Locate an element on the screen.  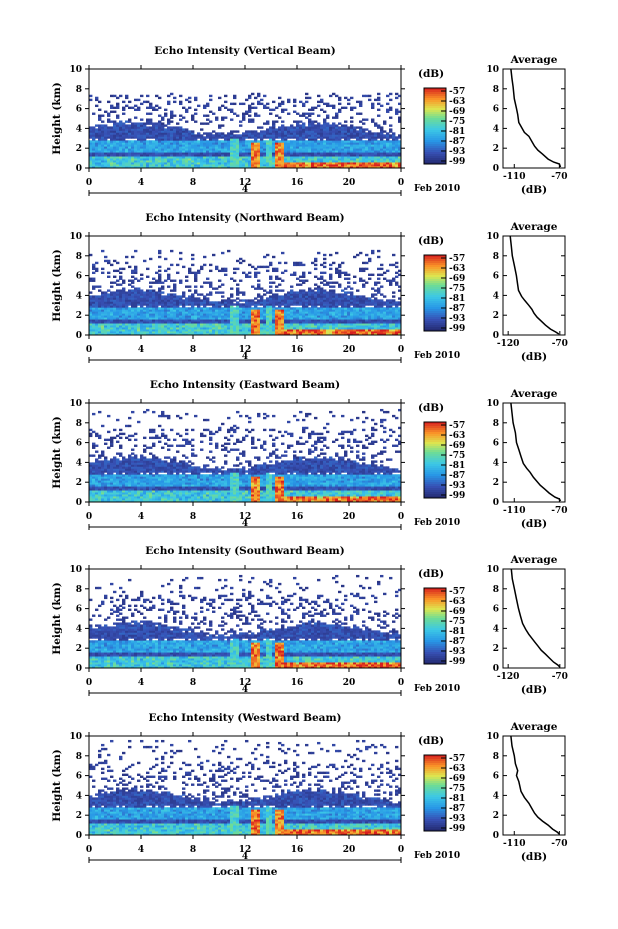
colorbar-swatch is located at coordinates (435, 141).